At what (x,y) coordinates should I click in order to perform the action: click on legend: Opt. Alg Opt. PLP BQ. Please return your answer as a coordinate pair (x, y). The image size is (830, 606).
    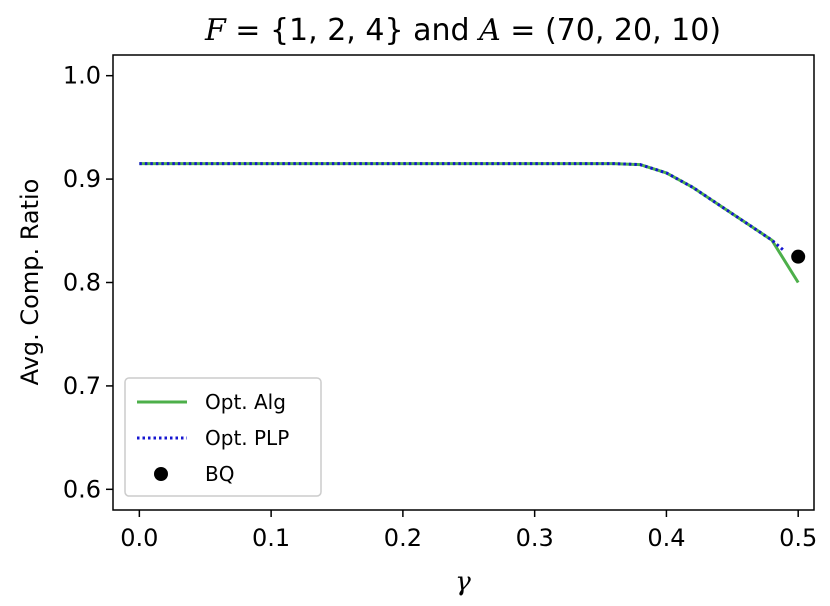
    Looking at the image, I should click on (223, 437).